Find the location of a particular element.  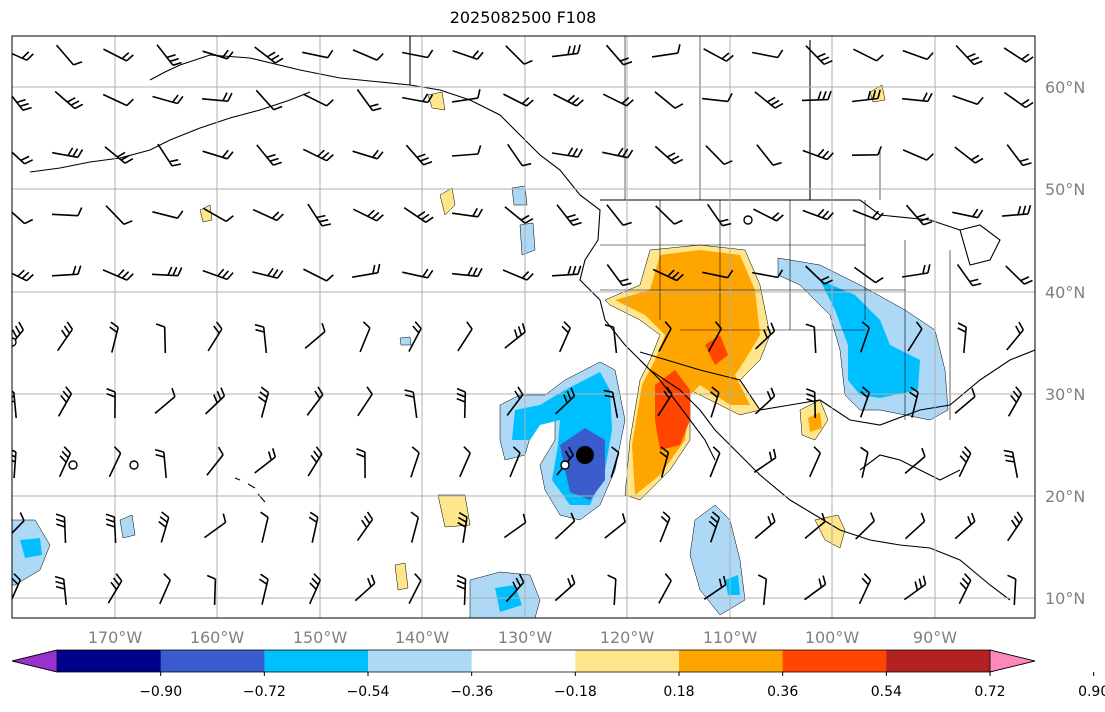

colorbar-tick-label: 0.90 is located at coordinates (1091, 692).